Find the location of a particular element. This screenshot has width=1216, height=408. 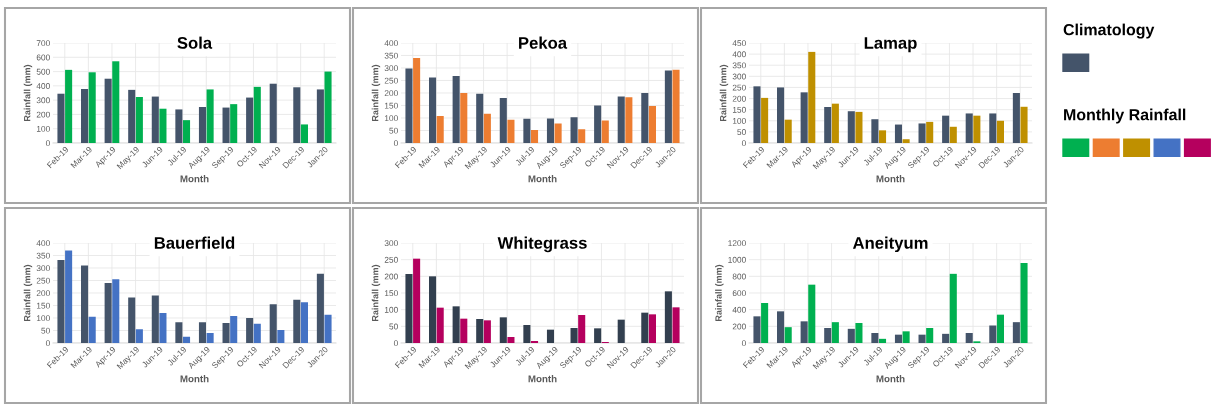

chart-title: Sola is located at coordinates (195, 42).